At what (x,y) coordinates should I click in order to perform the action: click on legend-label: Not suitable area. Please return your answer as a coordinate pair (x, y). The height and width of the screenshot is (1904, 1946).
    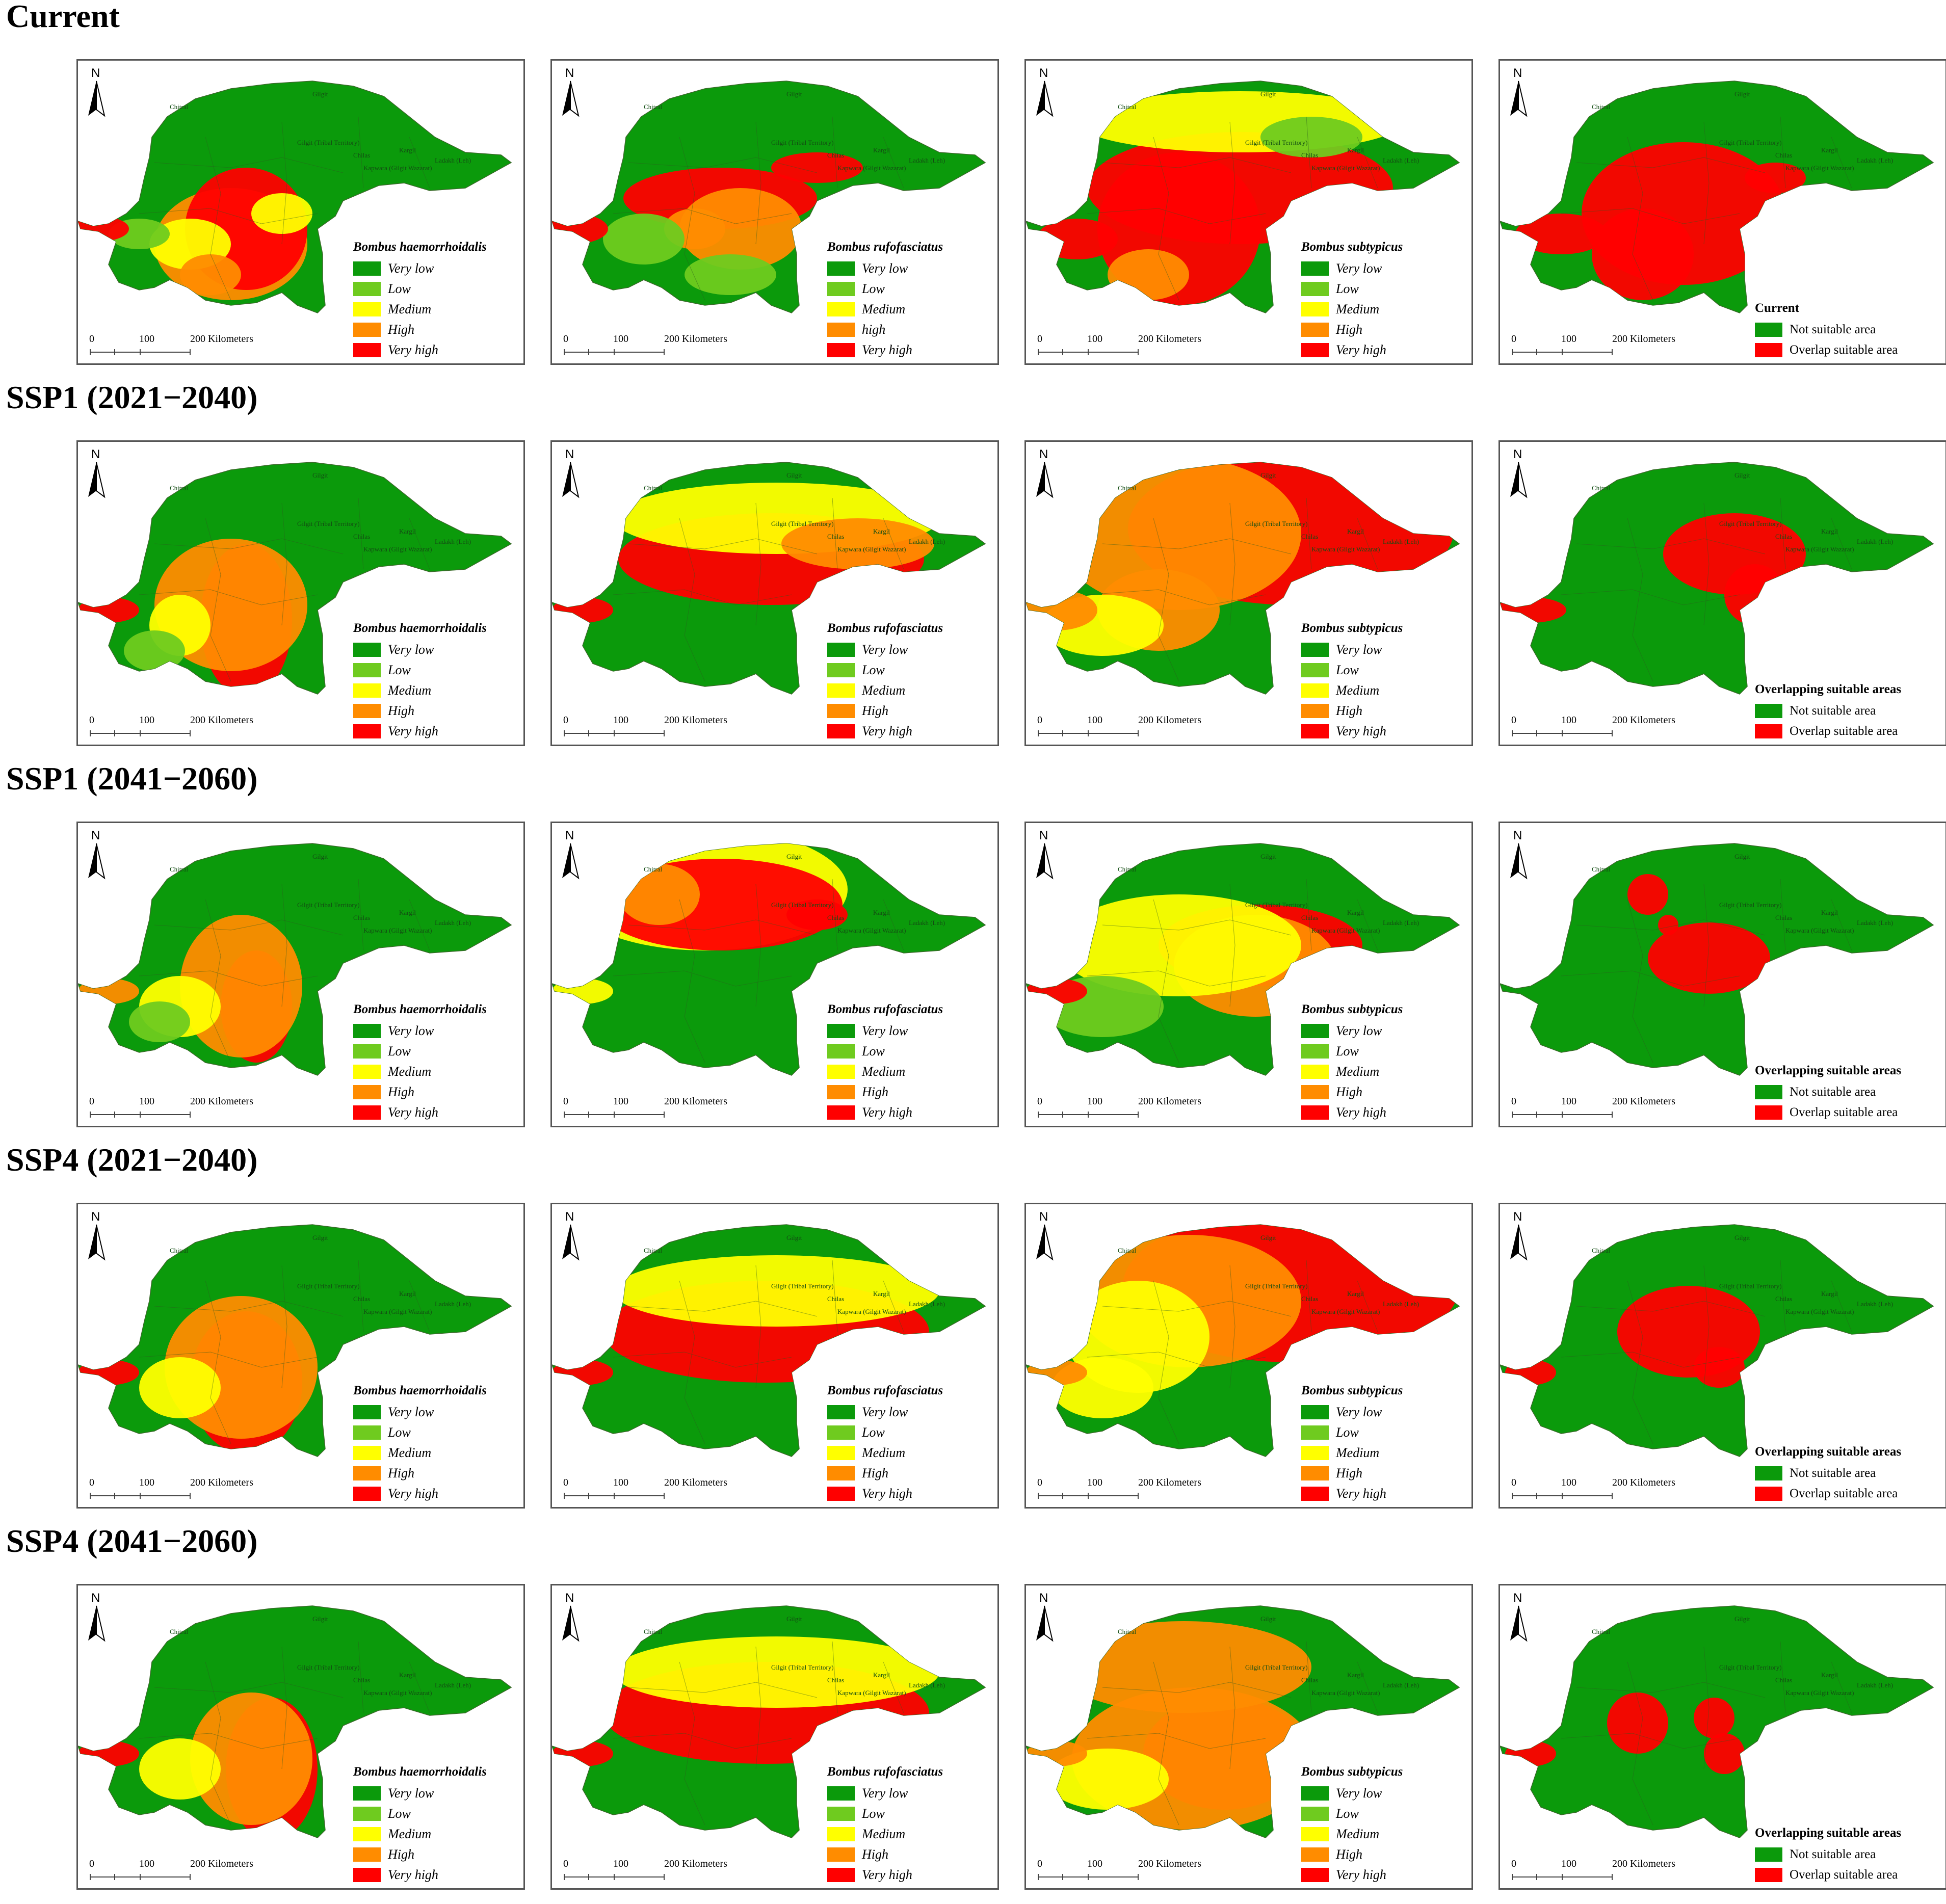
    Looking at the image, I should click on (1833, 329).